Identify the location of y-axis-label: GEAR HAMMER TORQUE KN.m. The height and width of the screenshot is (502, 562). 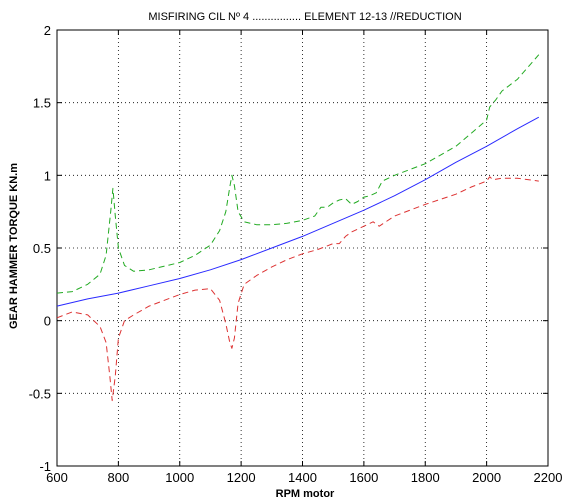
(14, 246).